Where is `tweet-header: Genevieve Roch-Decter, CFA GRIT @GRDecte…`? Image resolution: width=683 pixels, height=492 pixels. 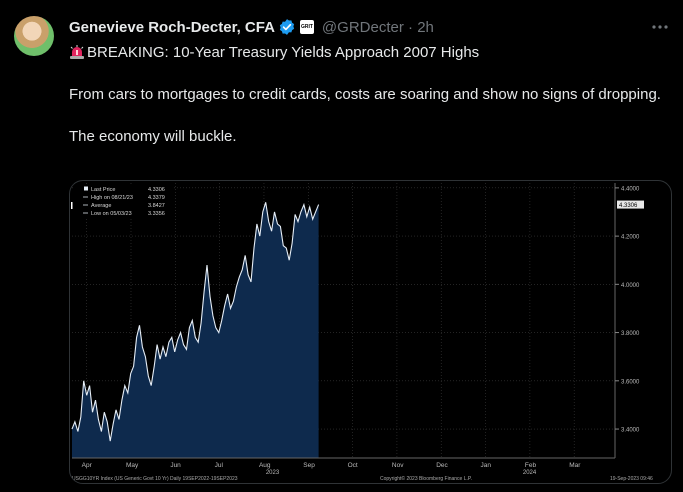 tweet-header: Genevieve Roch-Decter, CFA GRIT @GRDecte… is located at coordinates (251, 27).